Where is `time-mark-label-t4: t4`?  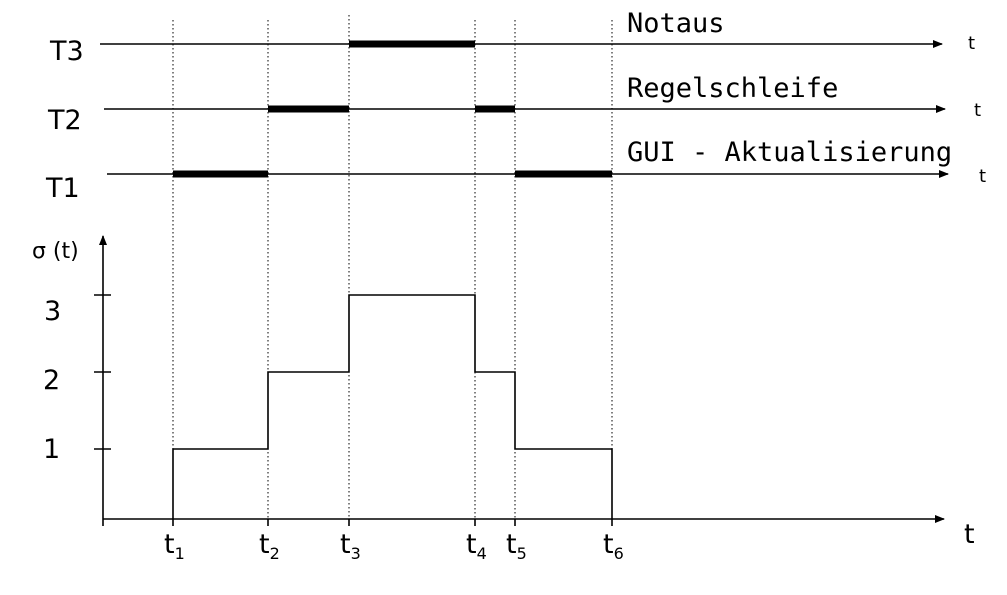
time-mark-label-t4: t4 is located at coordinates (476, 546).